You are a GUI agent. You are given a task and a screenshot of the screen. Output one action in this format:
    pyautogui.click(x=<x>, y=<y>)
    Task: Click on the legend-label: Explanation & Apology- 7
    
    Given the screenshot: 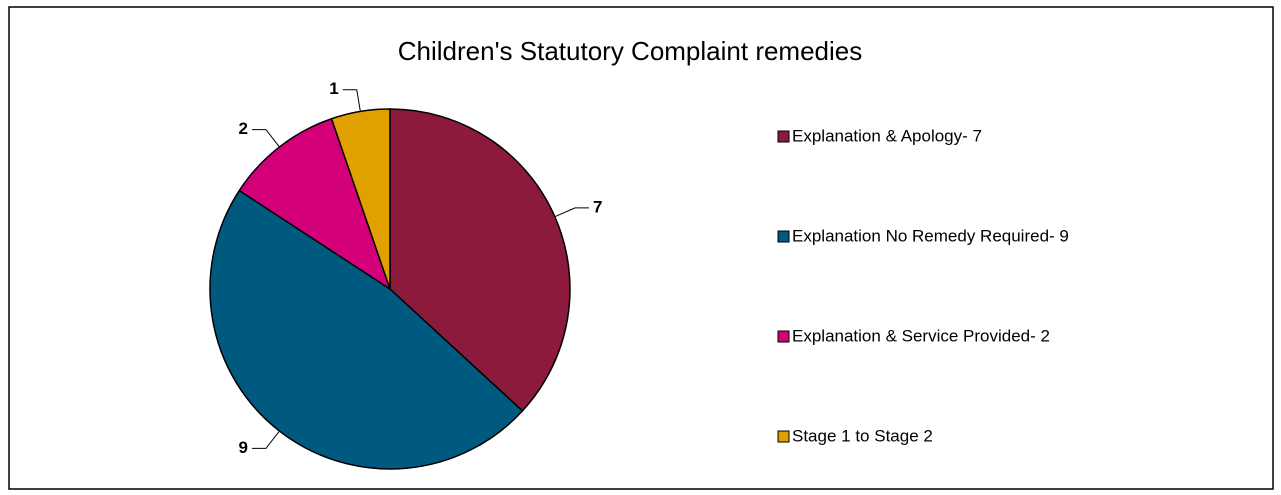 What is the action you would take?
    pyautogui.click(x=887, y=135)
    